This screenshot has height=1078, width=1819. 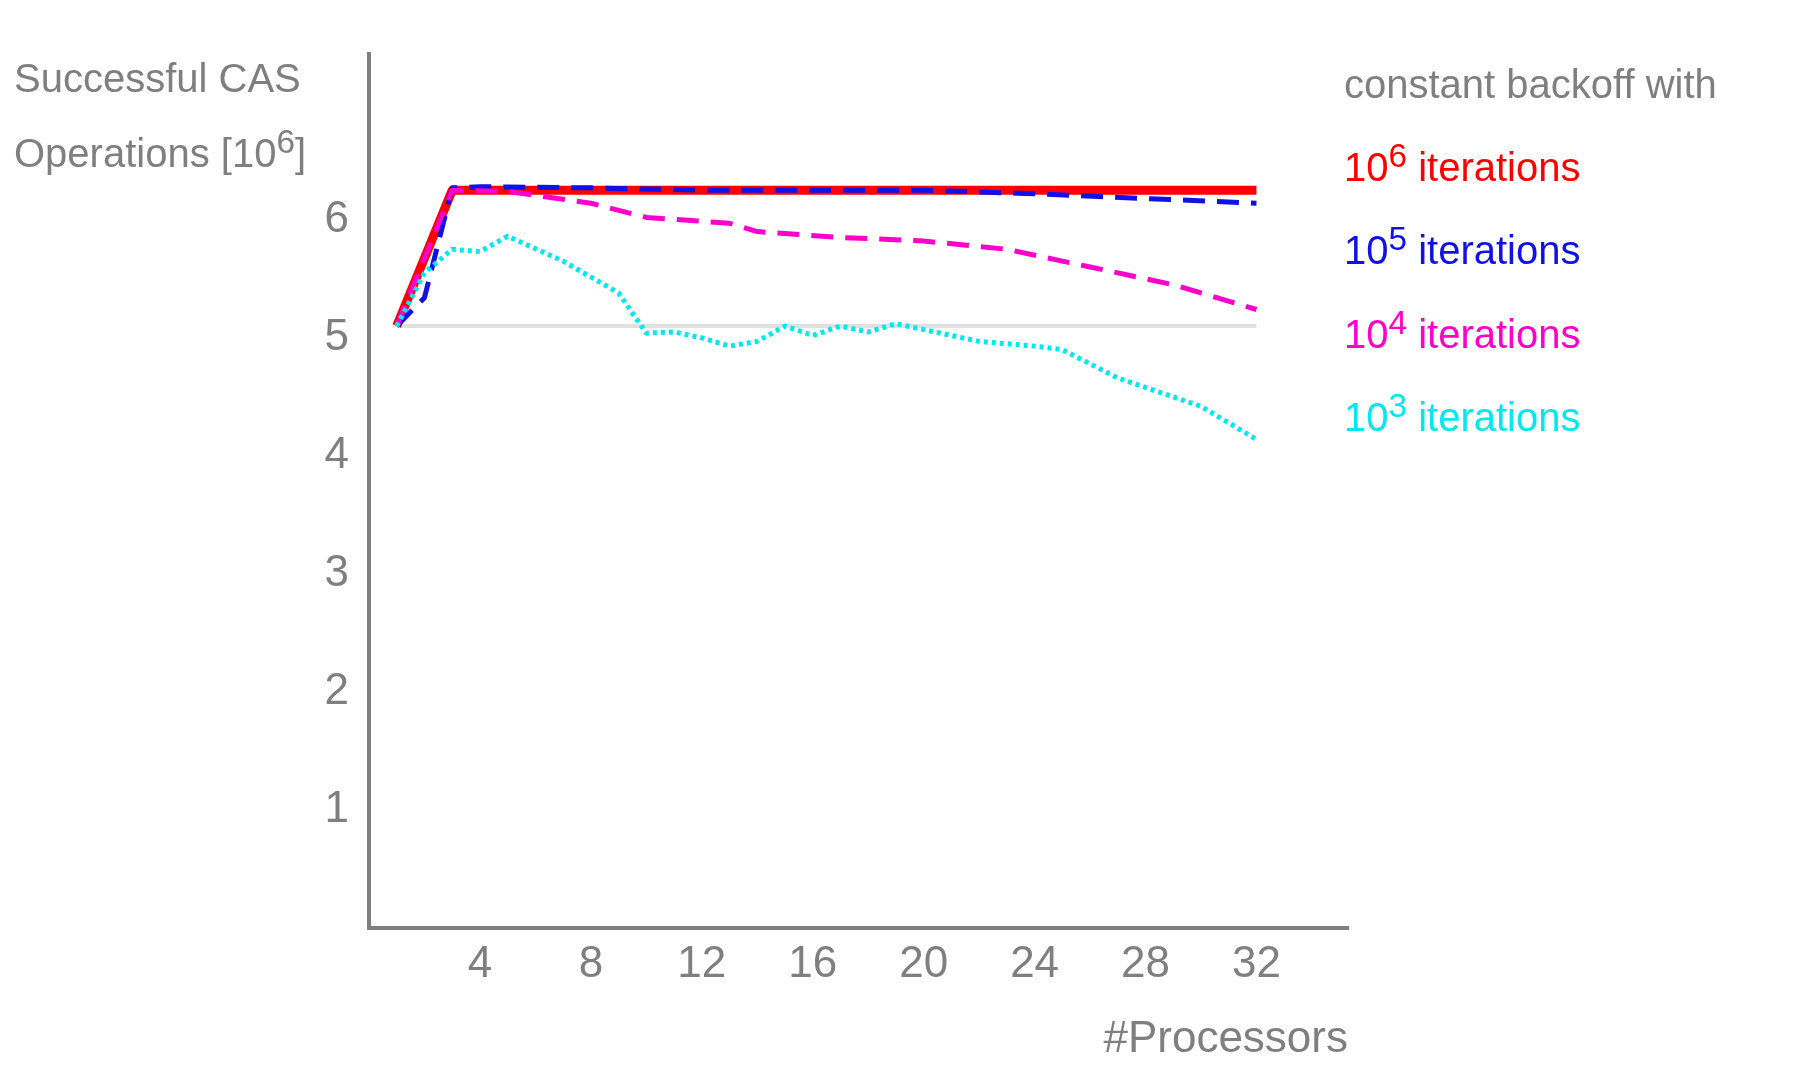 I want to click on y-tick-label: 4, so click(x=336, y=453).